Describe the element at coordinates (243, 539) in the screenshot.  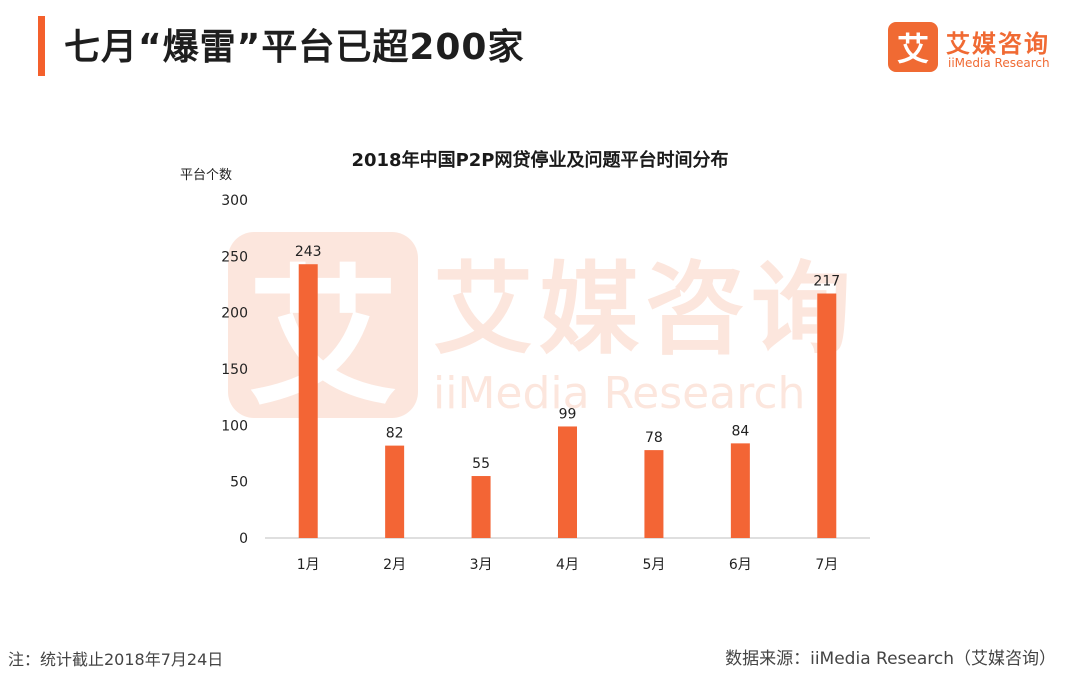
I see `y-tick-label: 0` at that location.